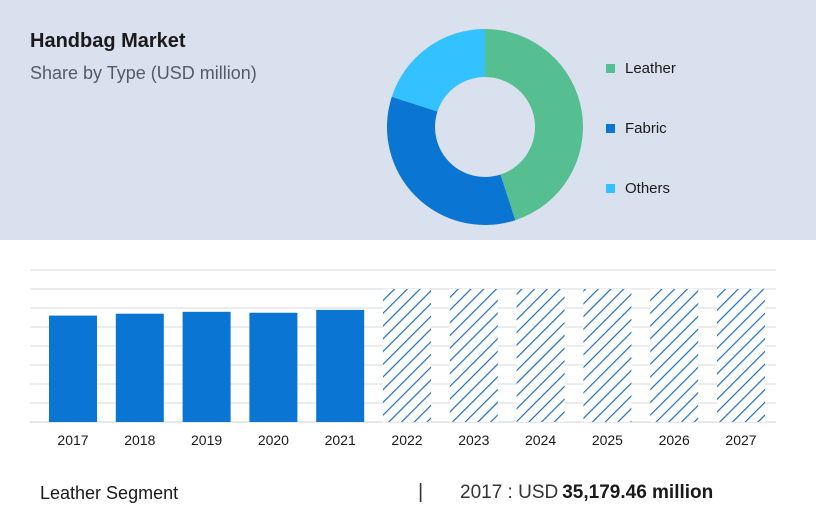  I want to click on legend-label-others: Others, so click(648, 188).